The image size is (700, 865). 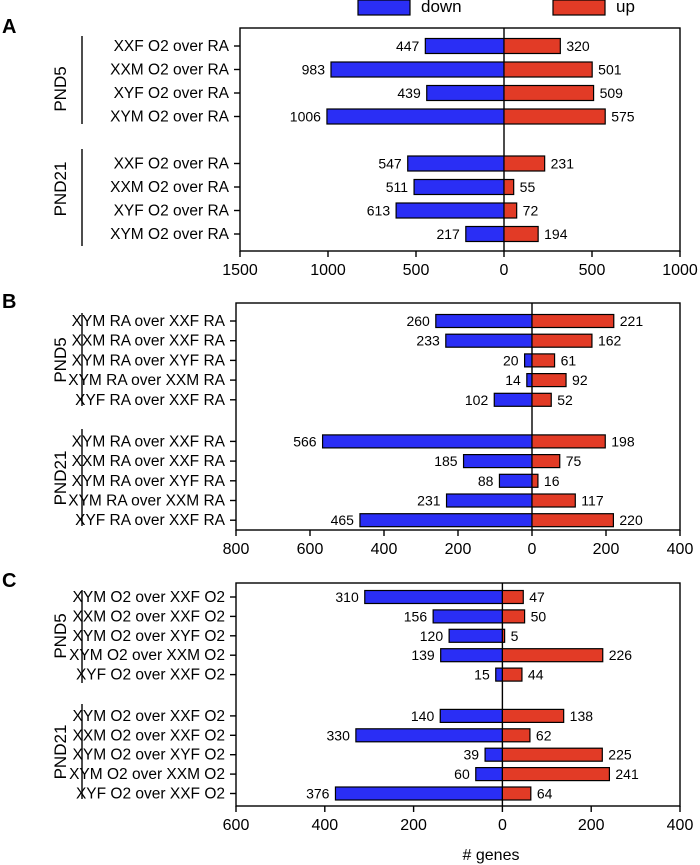 What do you see at coordinates (631, 520) in the screenshot?
I see `data-label-up: 220` at bounding box center [631, 520].